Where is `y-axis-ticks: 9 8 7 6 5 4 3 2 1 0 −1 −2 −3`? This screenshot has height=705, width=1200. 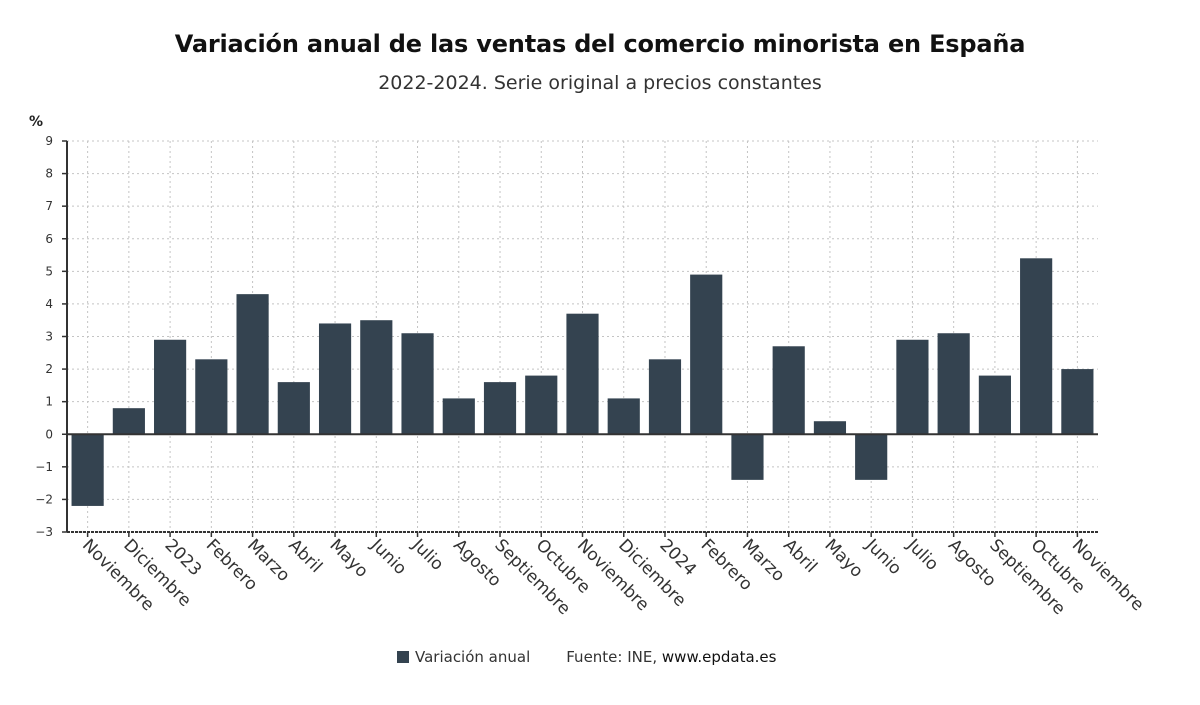
y-axis-ticks: 9 8 7 6 5 4 3 2 1 0 −1 −2 −3 is located at coordinates (51, 336).